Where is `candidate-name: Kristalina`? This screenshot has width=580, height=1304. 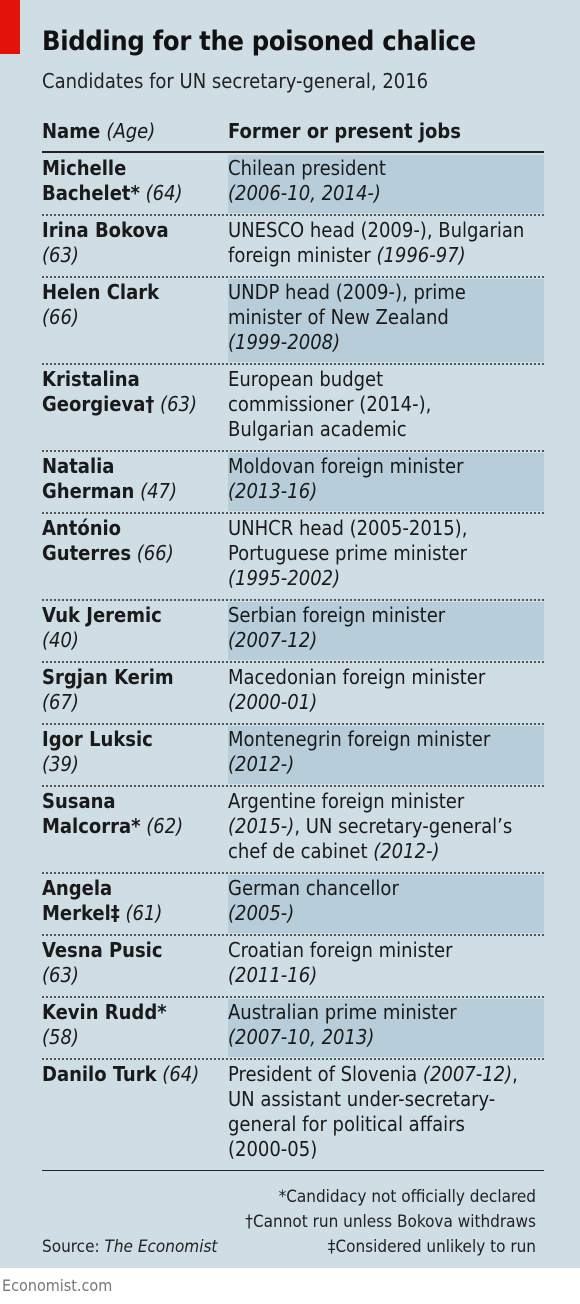
candidate-name: Kristalina is located at coordinates (91, 379).